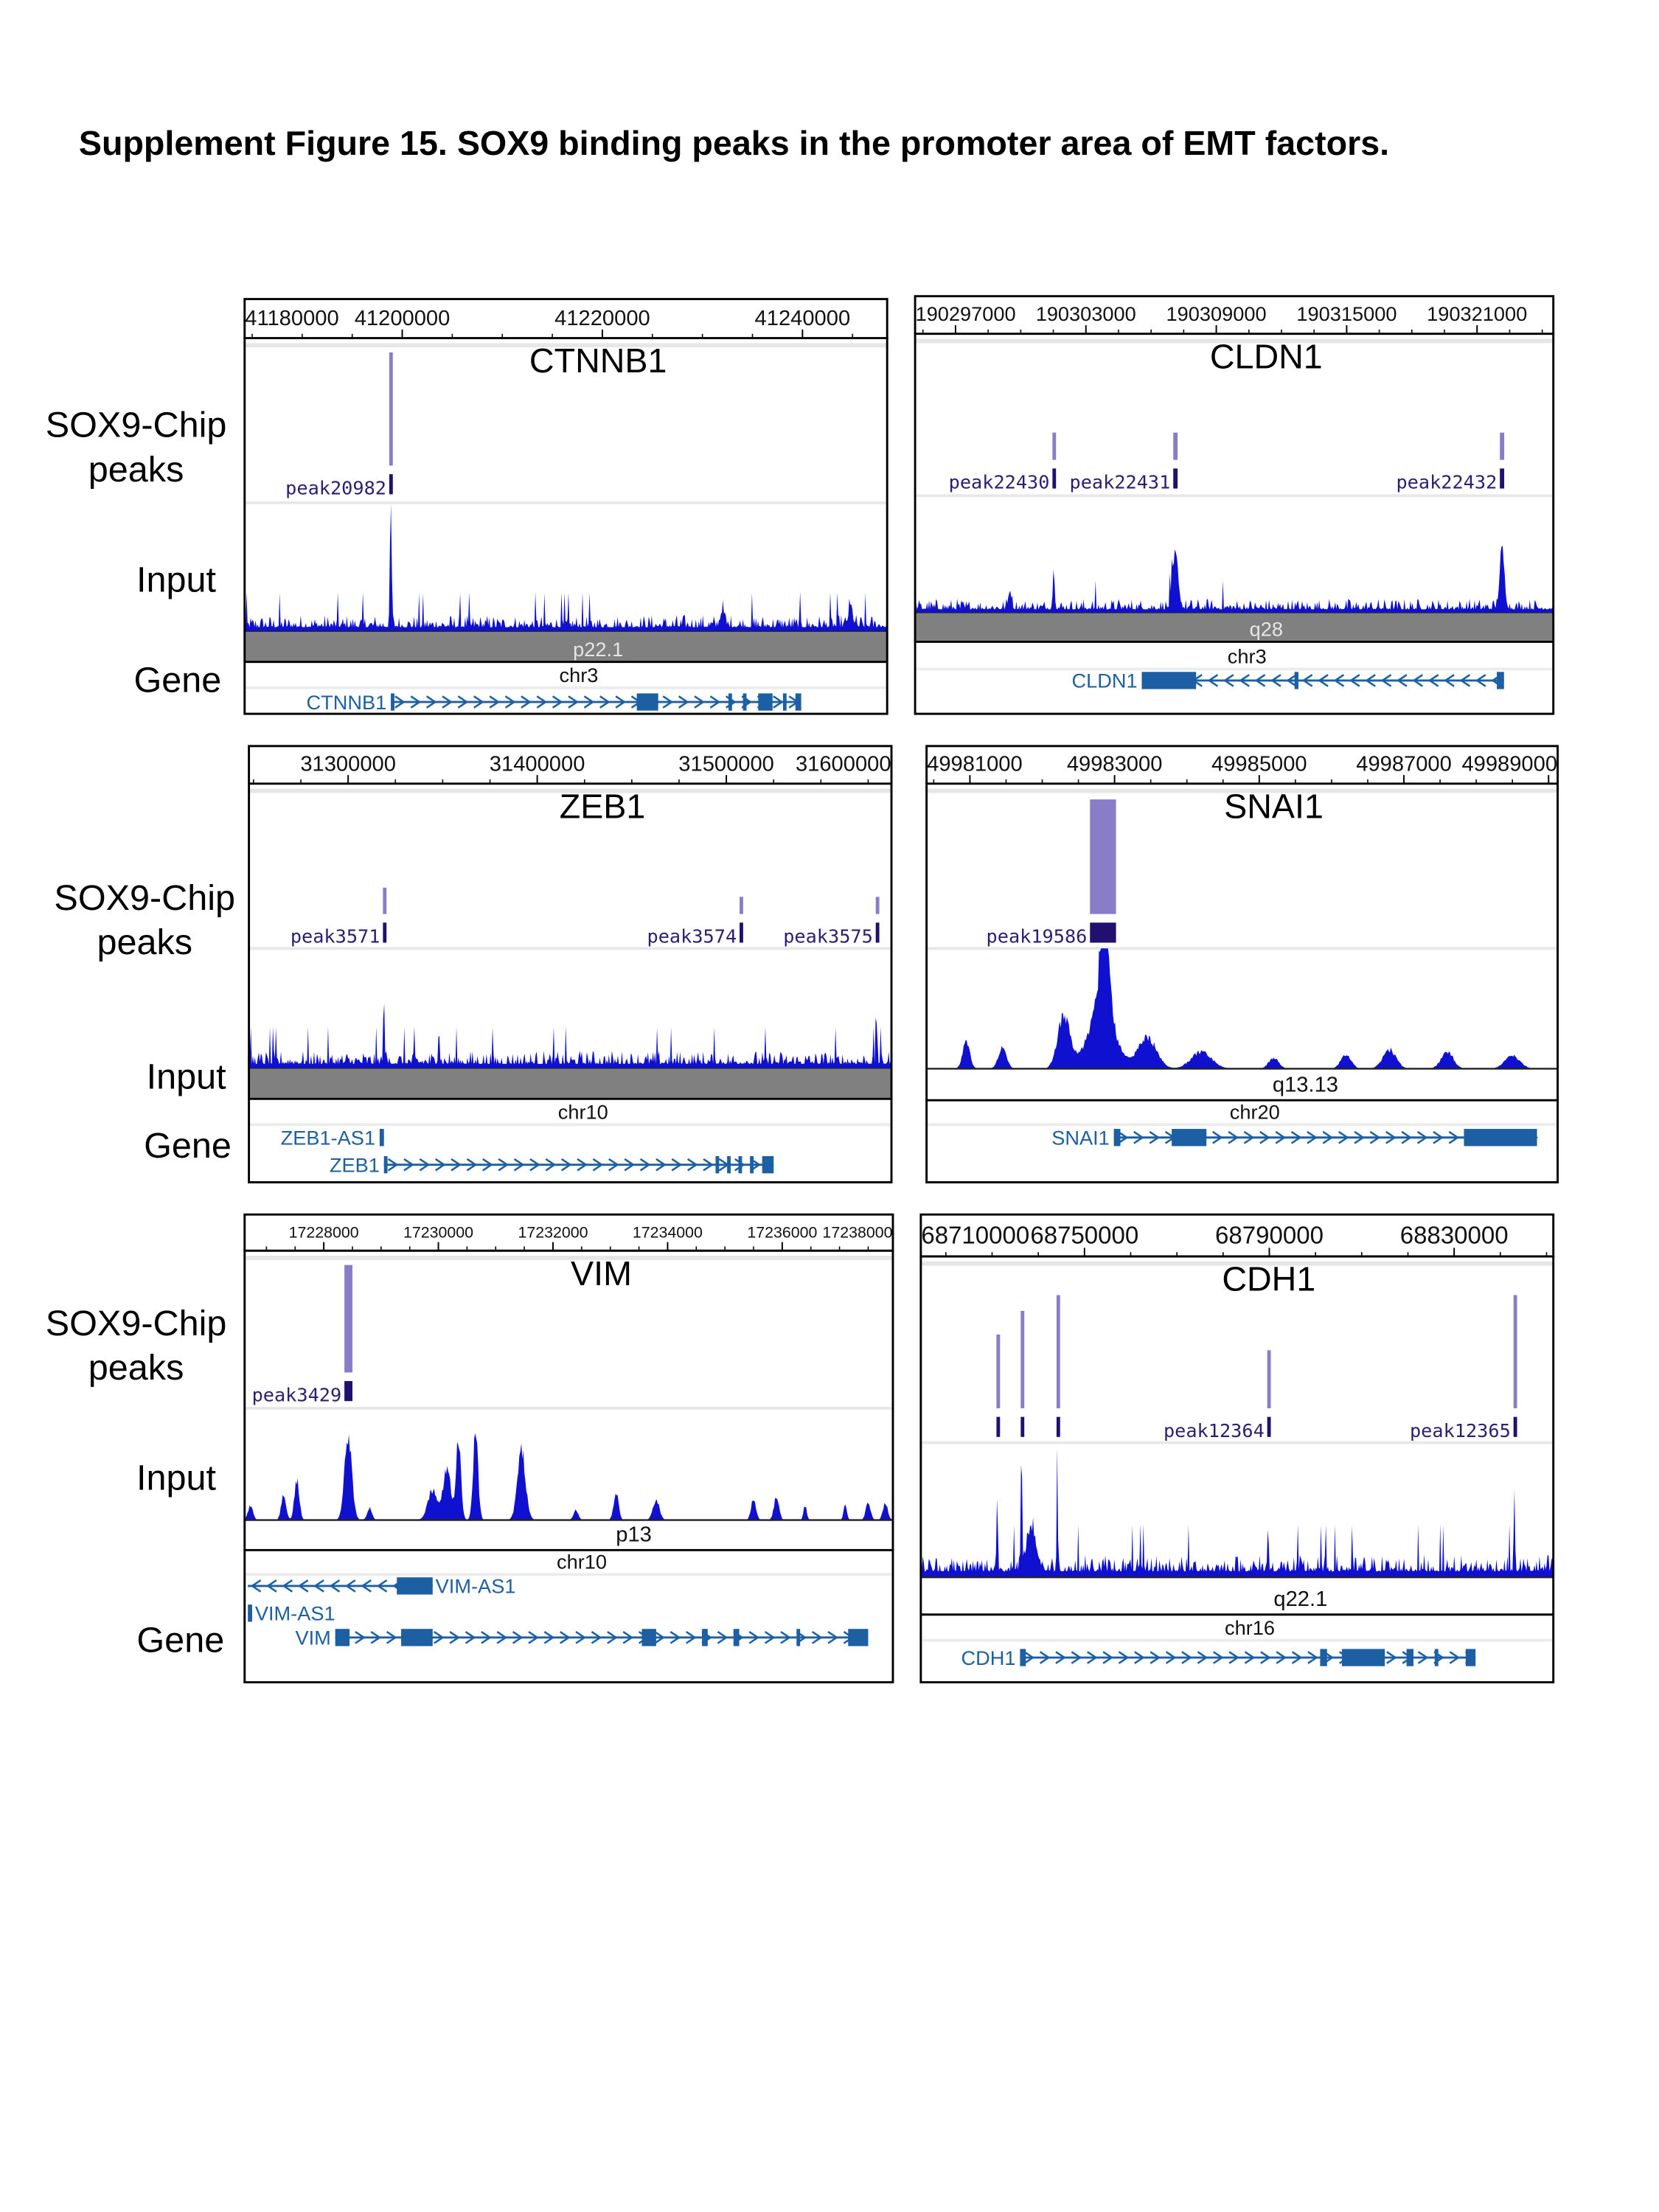 The height and width of the screenshot is (2212, 1659). What do you see at coordinates (1242, 874) in the screenshot?
I see `sox9-chip-peaks-track: peak19586` at bounding box center [1242, 874].